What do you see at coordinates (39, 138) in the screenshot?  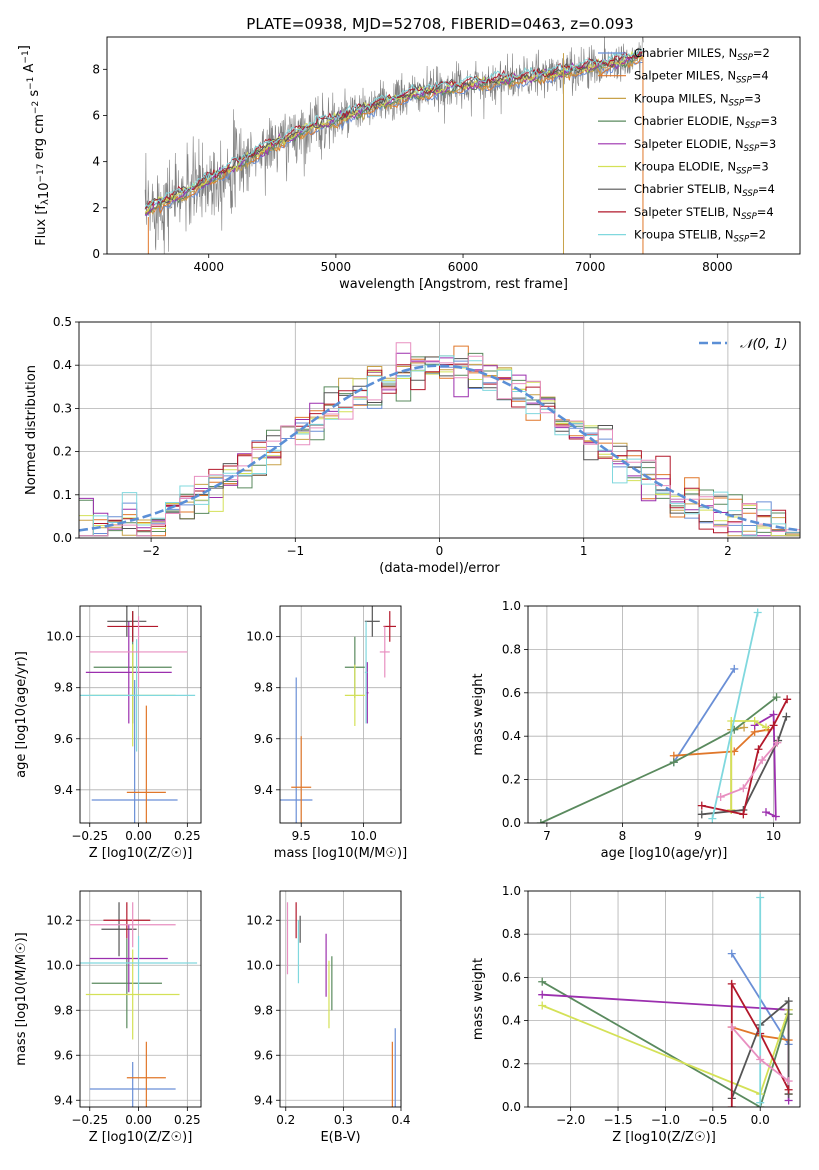 I see `y-axis-label-part: erg cm` at bounding box center [39, 138].